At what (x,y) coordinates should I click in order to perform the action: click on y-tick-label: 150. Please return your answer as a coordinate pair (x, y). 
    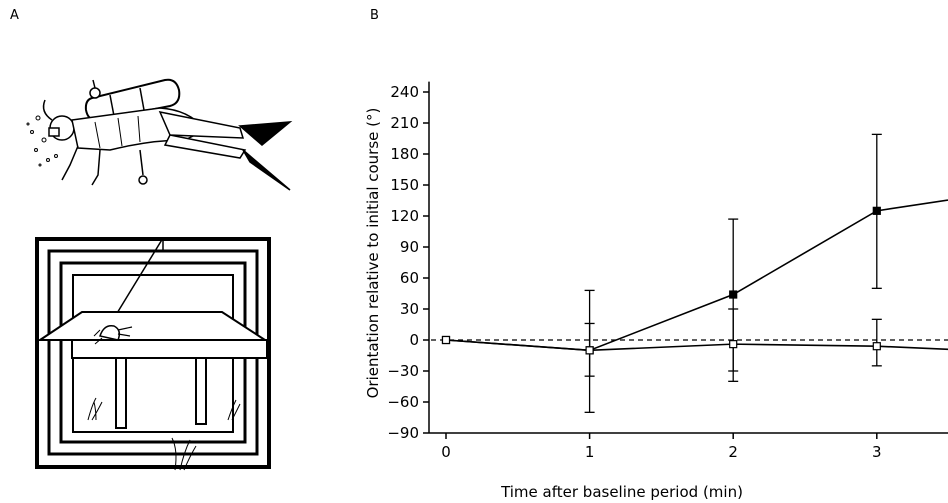
    Looking at the image, I should click on (404, 185).